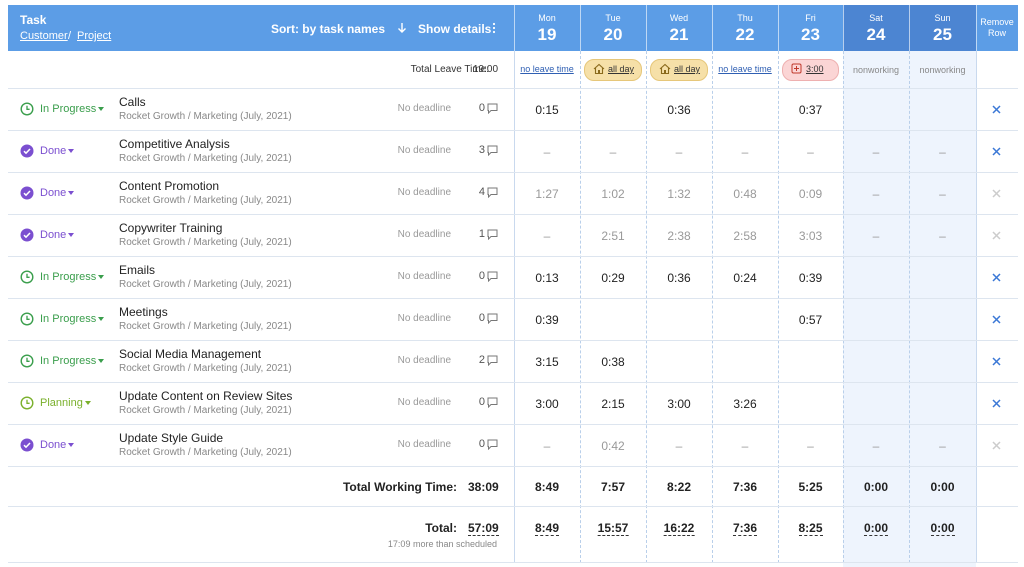 The width and height of the screenshot is (1024, 567). I want to click on time-cell: 0:24, so click(745, 278).